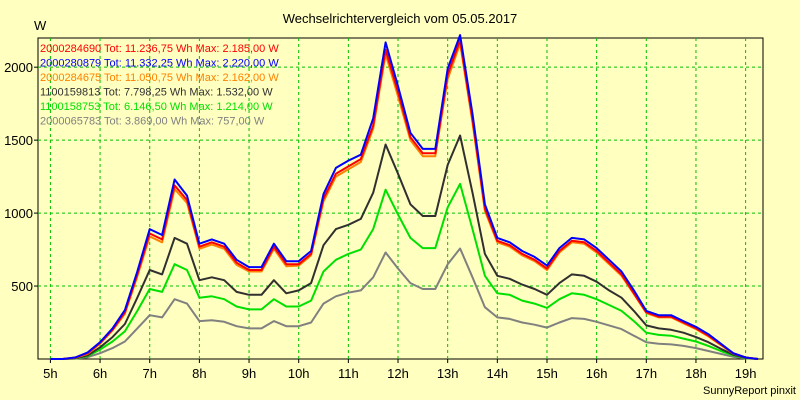 This screenshot has width=800, height=400. What do you see at coordinates (749, 391) in the screenshot?
I see `footer-credit: SunnyReport pinxit` at bounding box center [749, 391].